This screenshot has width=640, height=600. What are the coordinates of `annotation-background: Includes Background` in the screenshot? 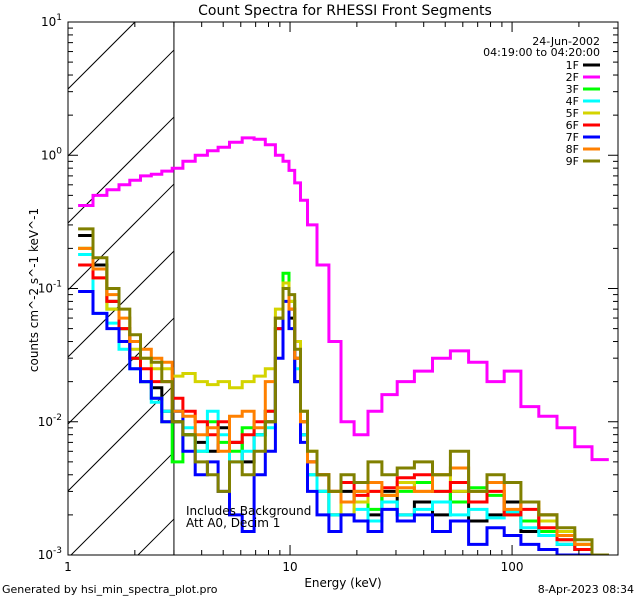 It's located at (248, 511).